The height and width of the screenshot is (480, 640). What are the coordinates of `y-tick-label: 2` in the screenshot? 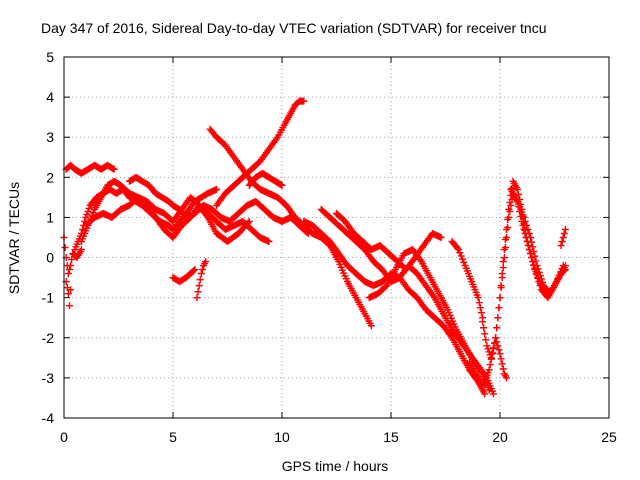 It's located at (50, 177).